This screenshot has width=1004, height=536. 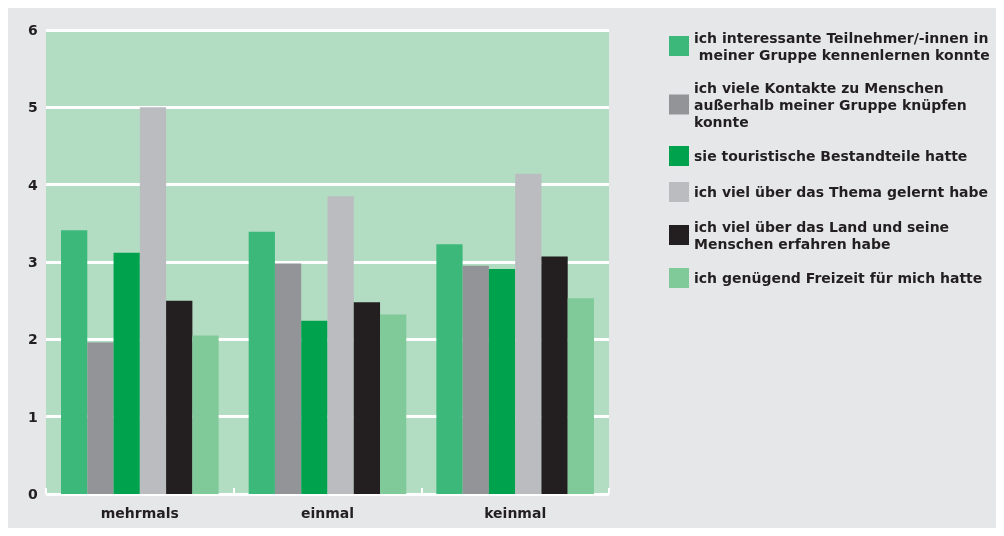 What do you see at coordinates (838, 278) in the screenshot?
I see `legend-label: ich genügend Freizeit für mich hatte` at bounding box center [838, 278].